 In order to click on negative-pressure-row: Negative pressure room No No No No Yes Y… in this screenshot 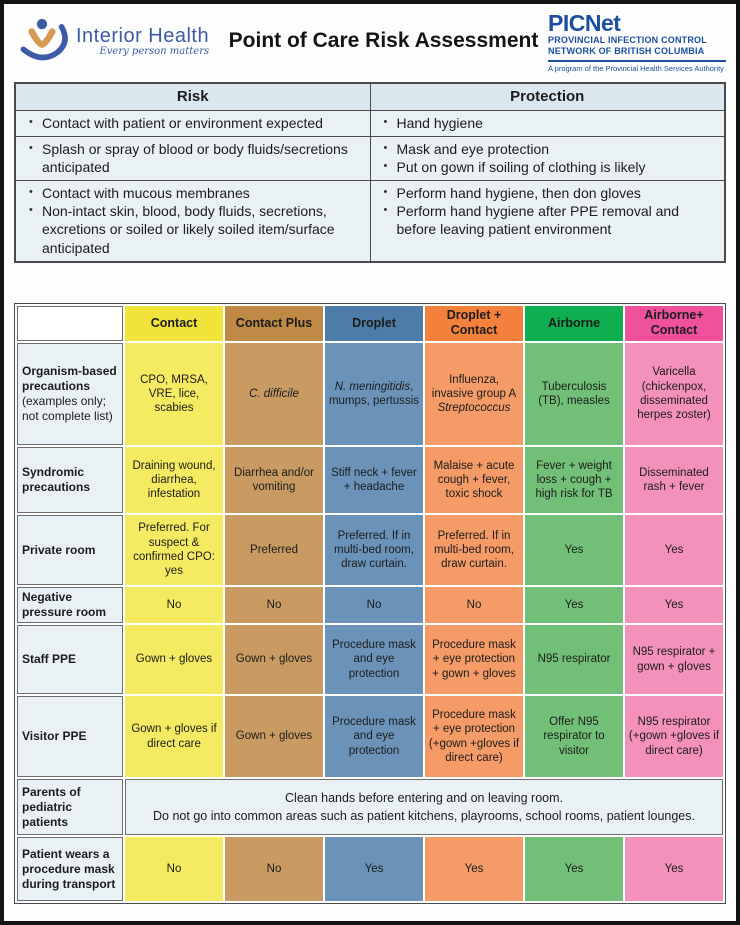, I will do `click(370, 605)`.